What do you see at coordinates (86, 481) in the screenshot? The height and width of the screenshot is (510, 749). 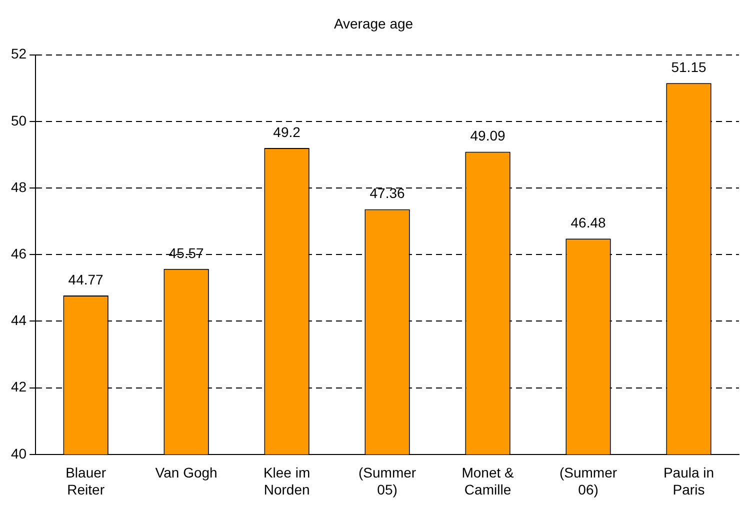 I see `x-tick-label: Blauer Reiter` at bounding box center [86, 481].